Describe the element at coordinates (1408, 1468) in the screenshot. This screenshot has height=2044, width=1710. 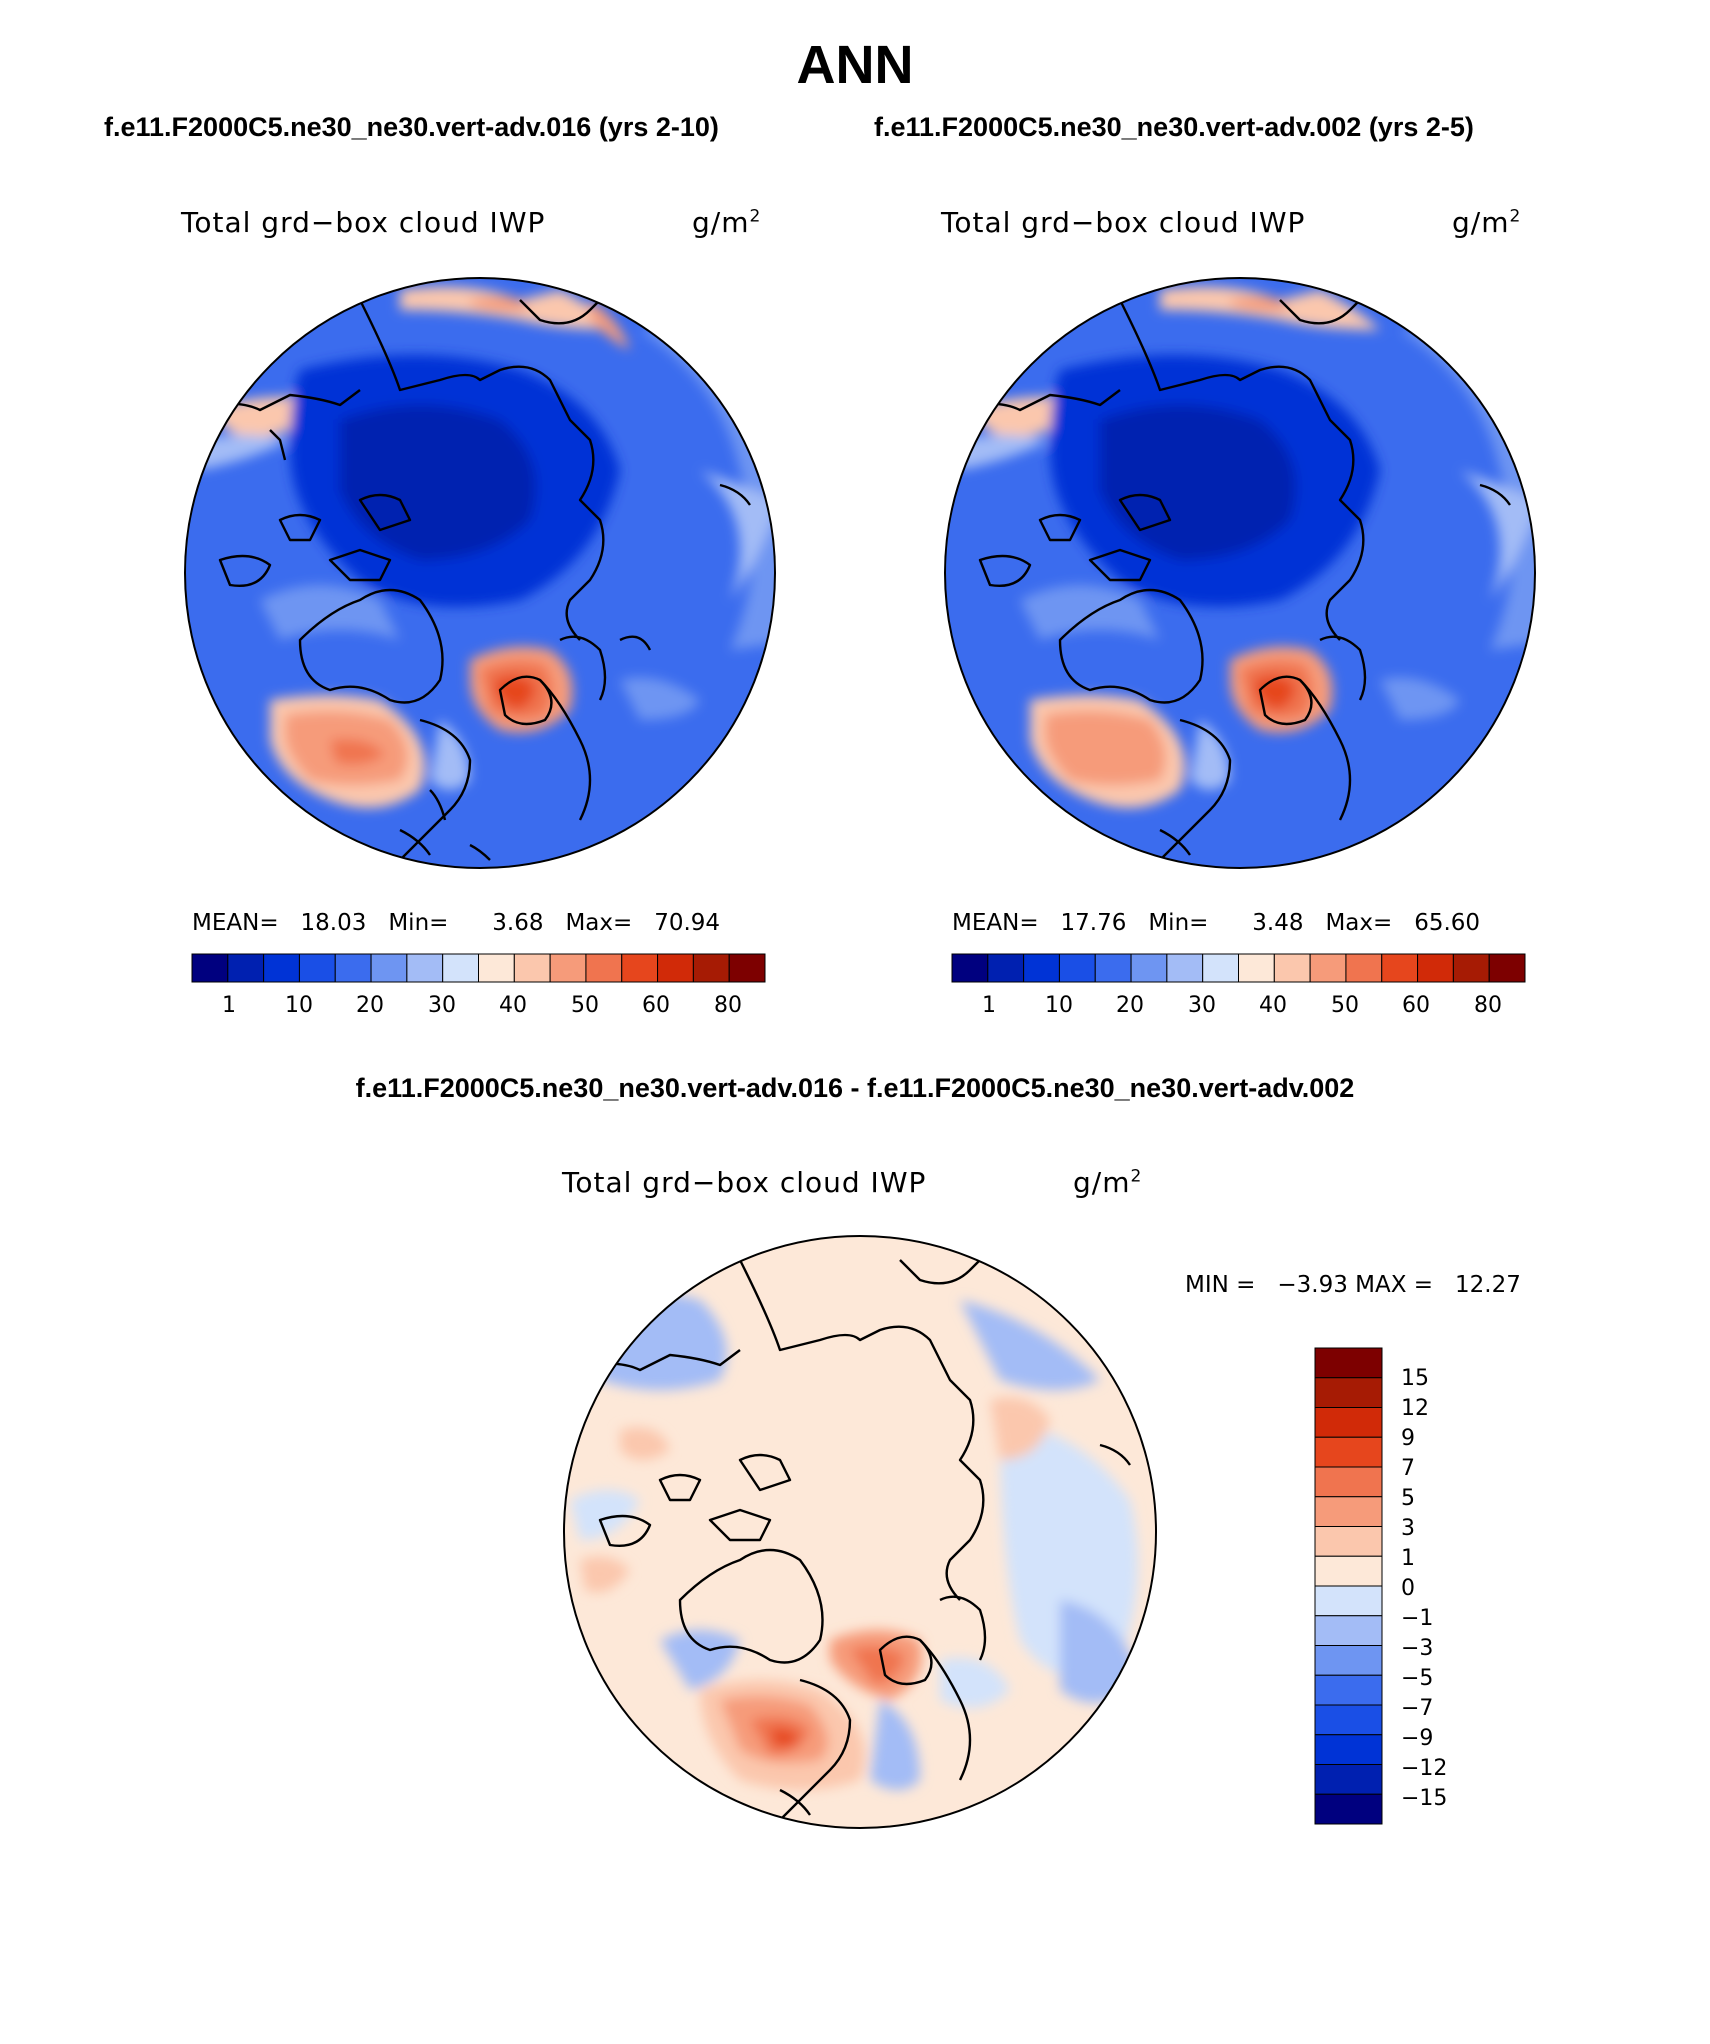
I see `colorbar-diff-tick: 7` at that location.